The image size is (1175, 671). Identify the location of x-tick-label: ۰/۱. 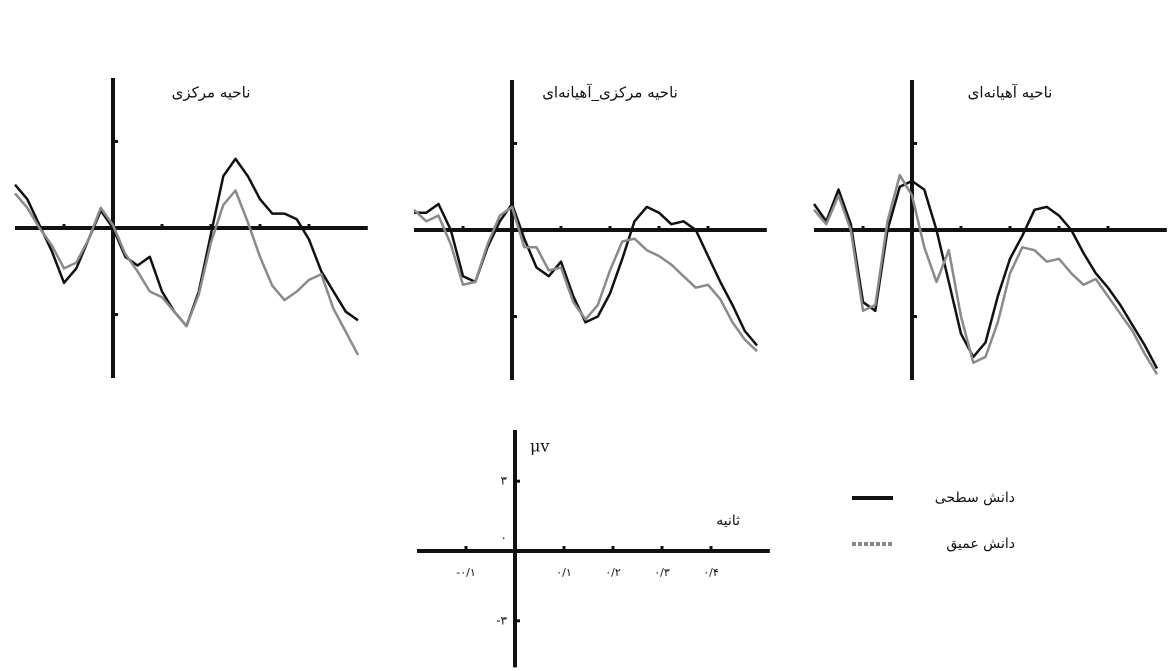
(564, 572).